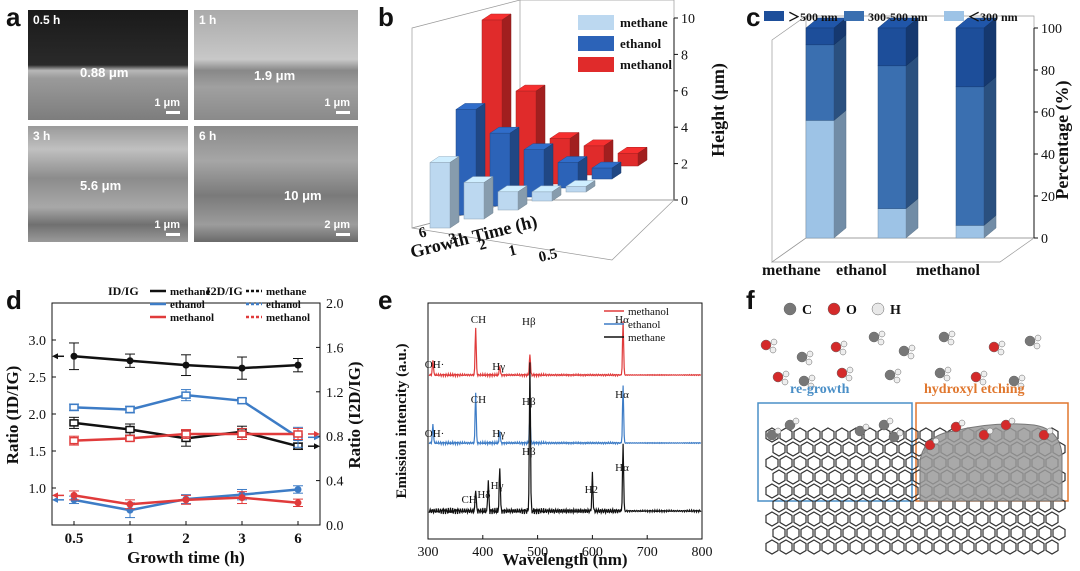 This screenshot has width=1080, height=571. I want to click on peak-label: Hδ, so click(483, 495).